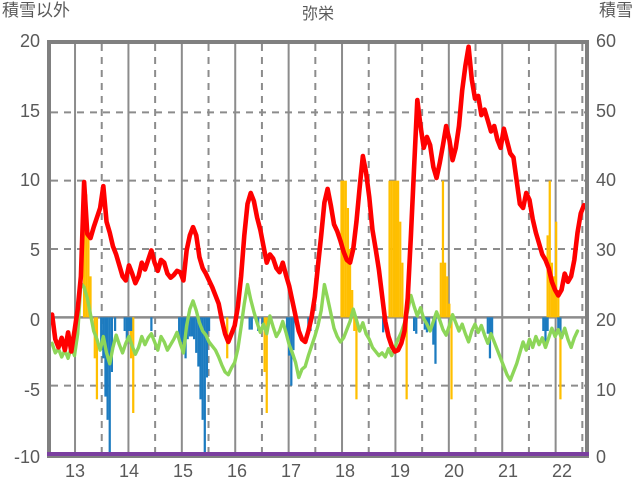 The width and height of the screenshot is (636, 501). I want to click on x-tick-19: 19, so click(400, 471).